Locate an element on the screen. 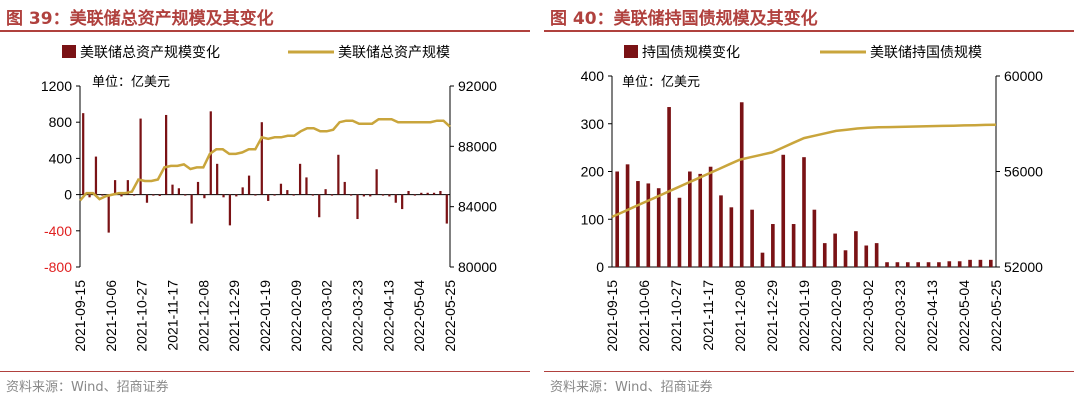 This screenshot has width=1079, height=400. line-series is located at coordinates (804, 171).